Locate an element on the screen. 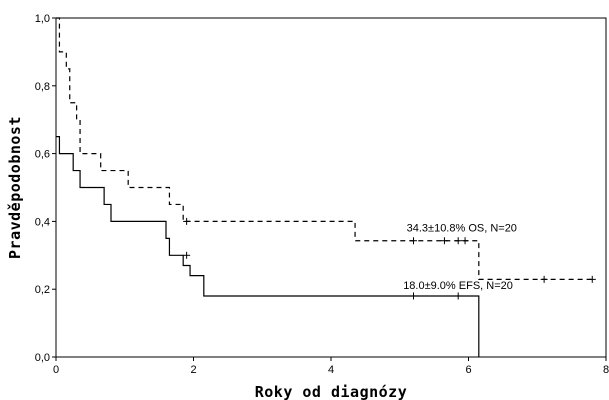 This screenshot has width=609, height=400. annotation-layer: 34.3±10.8% OS, N=20 18.0±9.0% EFS, N=20 is located at coordinates (460, 258).